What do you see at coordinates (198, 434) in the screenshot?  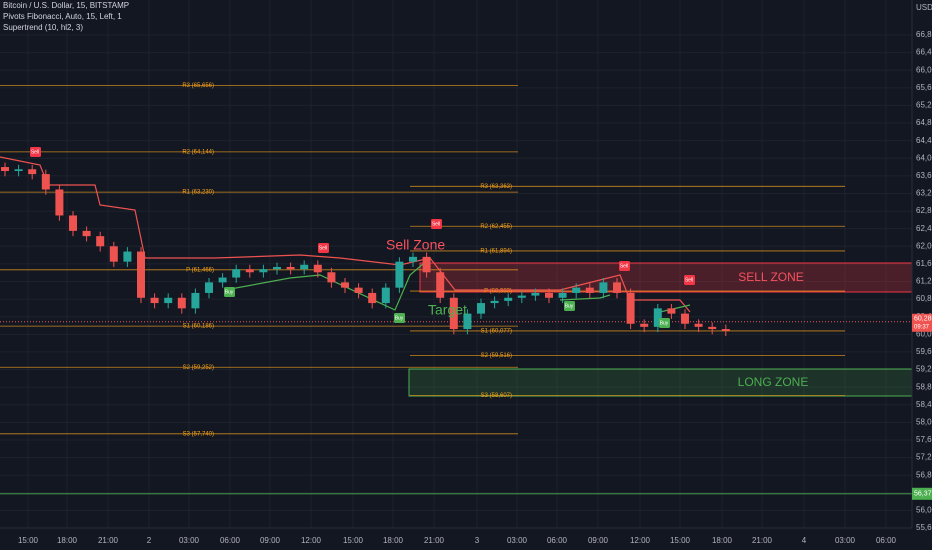 I see `pivot-label: S3 (57,740)` at bounding box center [198, 434].